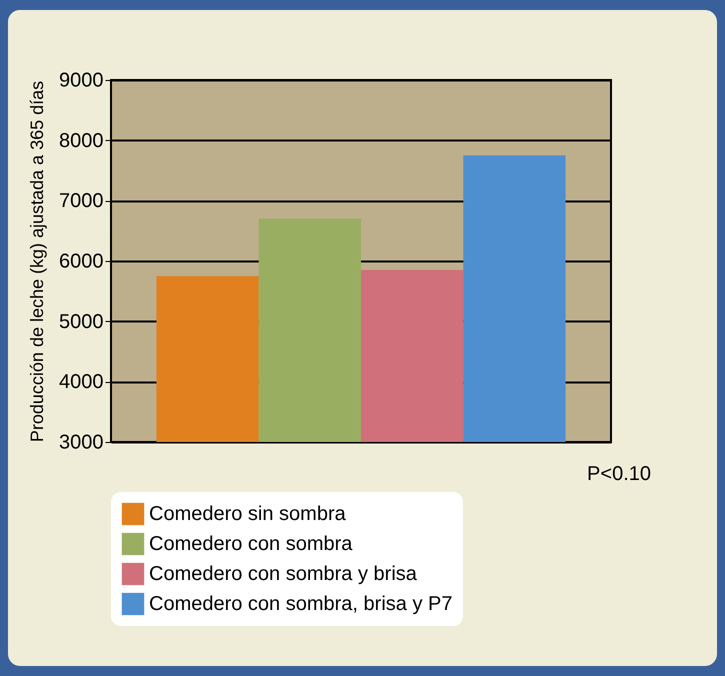  Describe the element at coordinates (81, 382) in the screenshot. I see `y-tick-label: 4000` at that location.